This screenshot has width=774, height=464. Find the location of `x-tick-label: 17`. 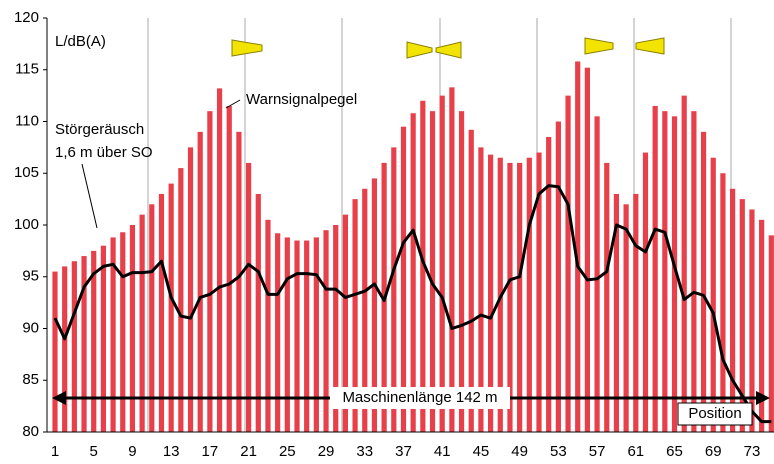

x-tick-label: 17 is located at coordinates (210, 451).